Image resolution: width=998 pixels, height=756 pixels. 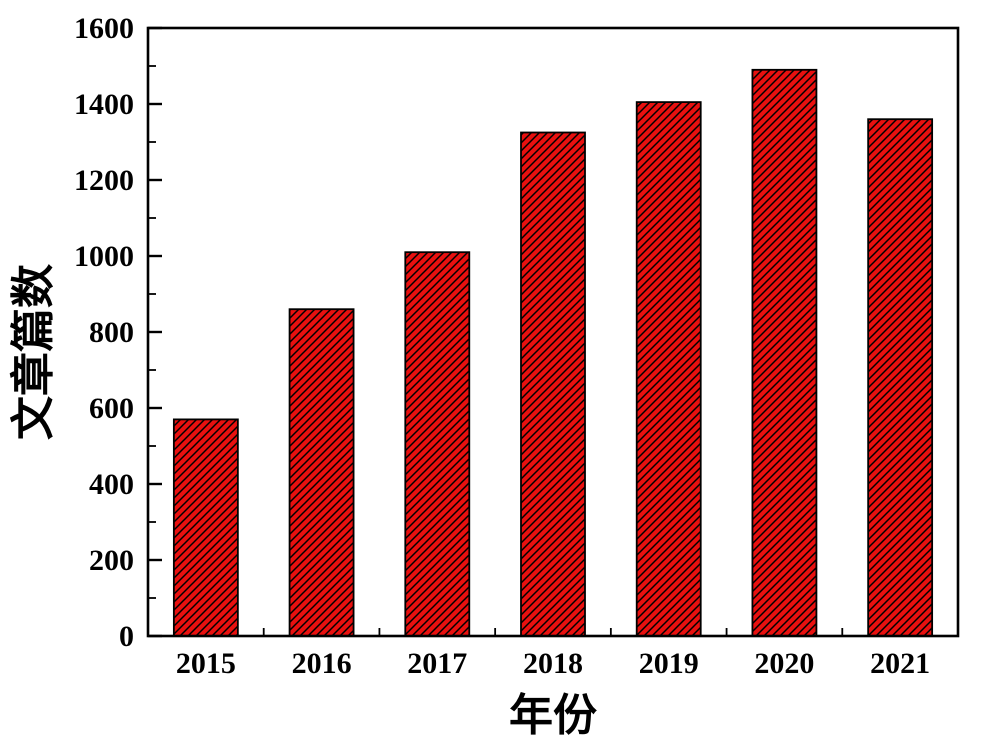 What do you see at coordinates (104, 256) in the screenshot?
I see `y-tick-label: 1000` at bounding box center [104, 256].